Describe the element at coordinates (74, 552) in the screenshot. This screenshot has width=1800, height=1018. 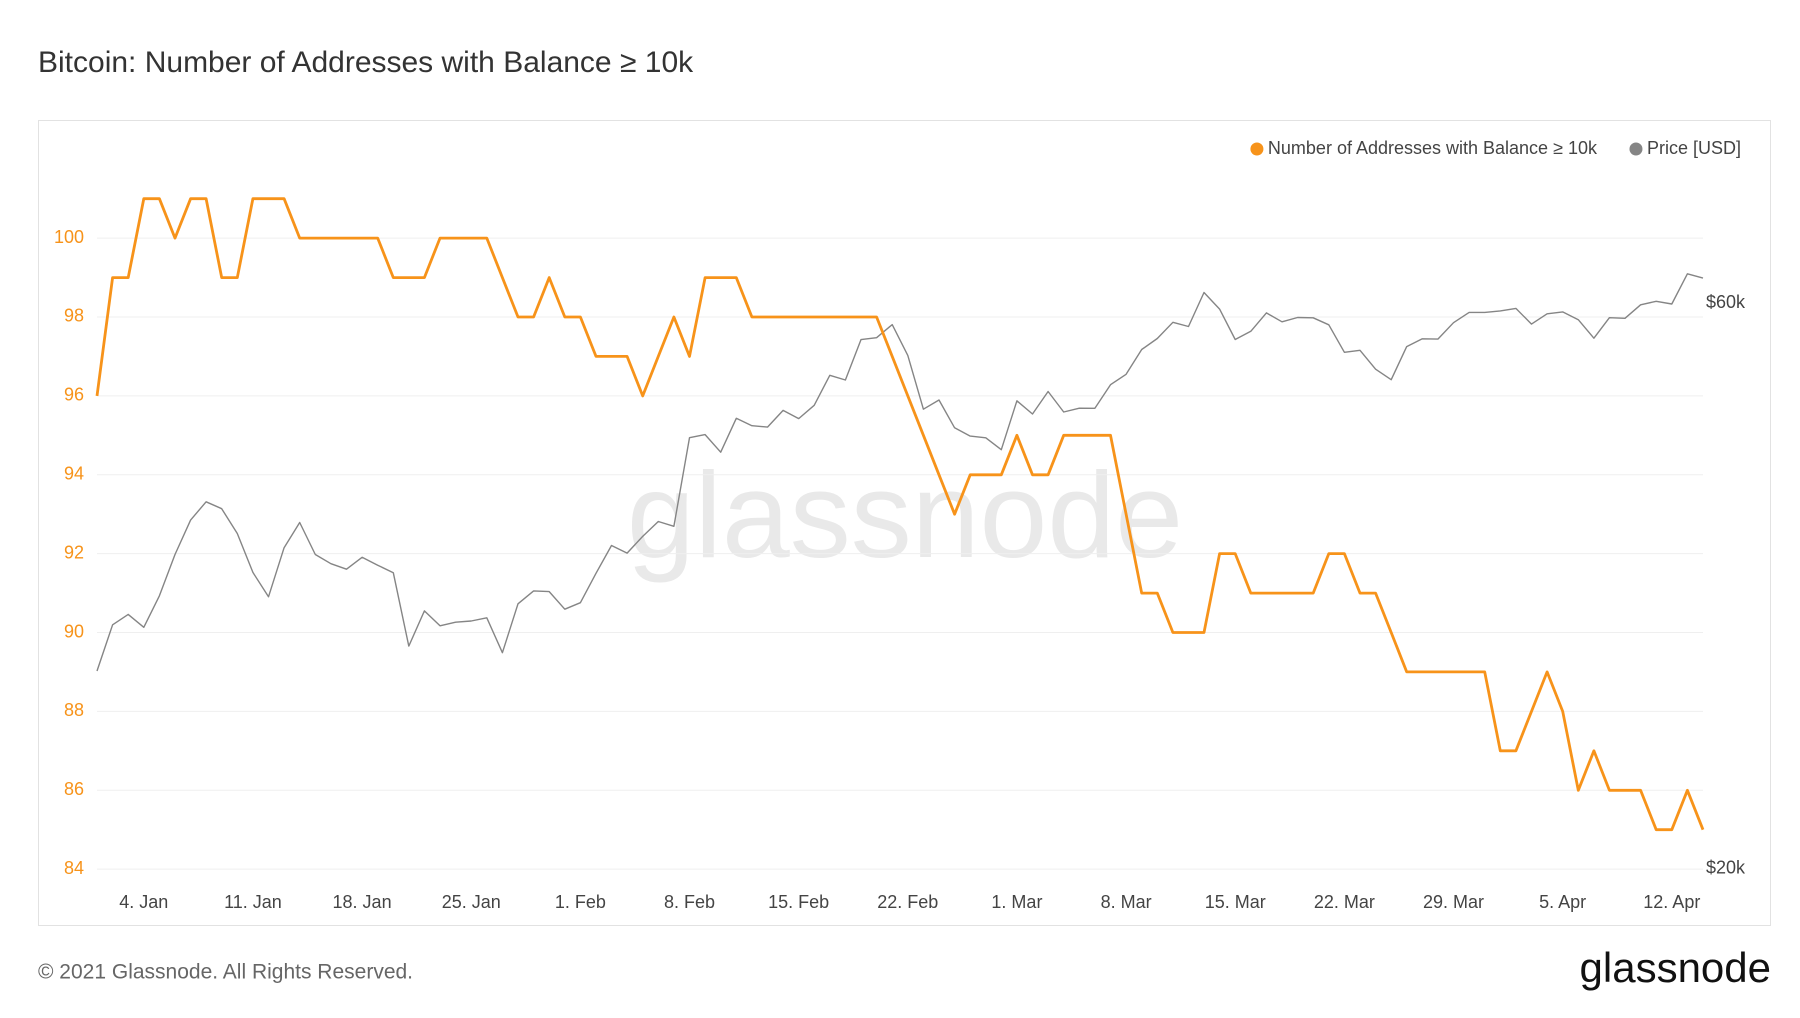
I see `y-tick-label: 92` at that location.